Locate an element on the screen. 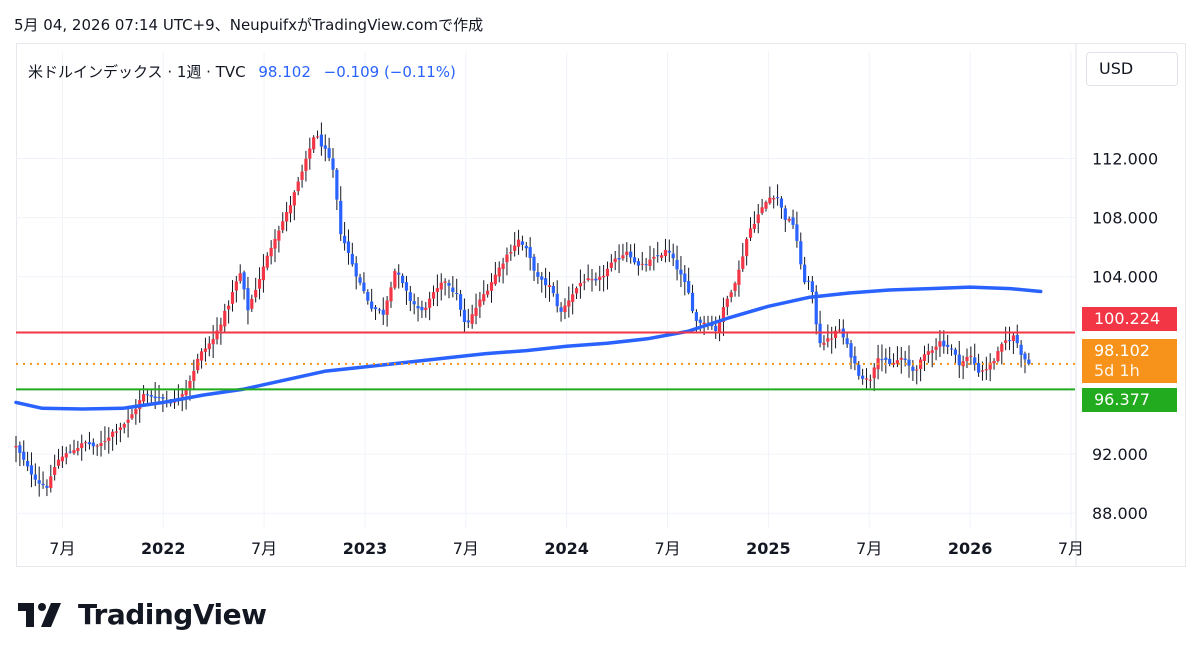 Image resolution: width=1200 pixels, height=662 pixels. tradingview-logo-icon is located at coordinates (39, 614).